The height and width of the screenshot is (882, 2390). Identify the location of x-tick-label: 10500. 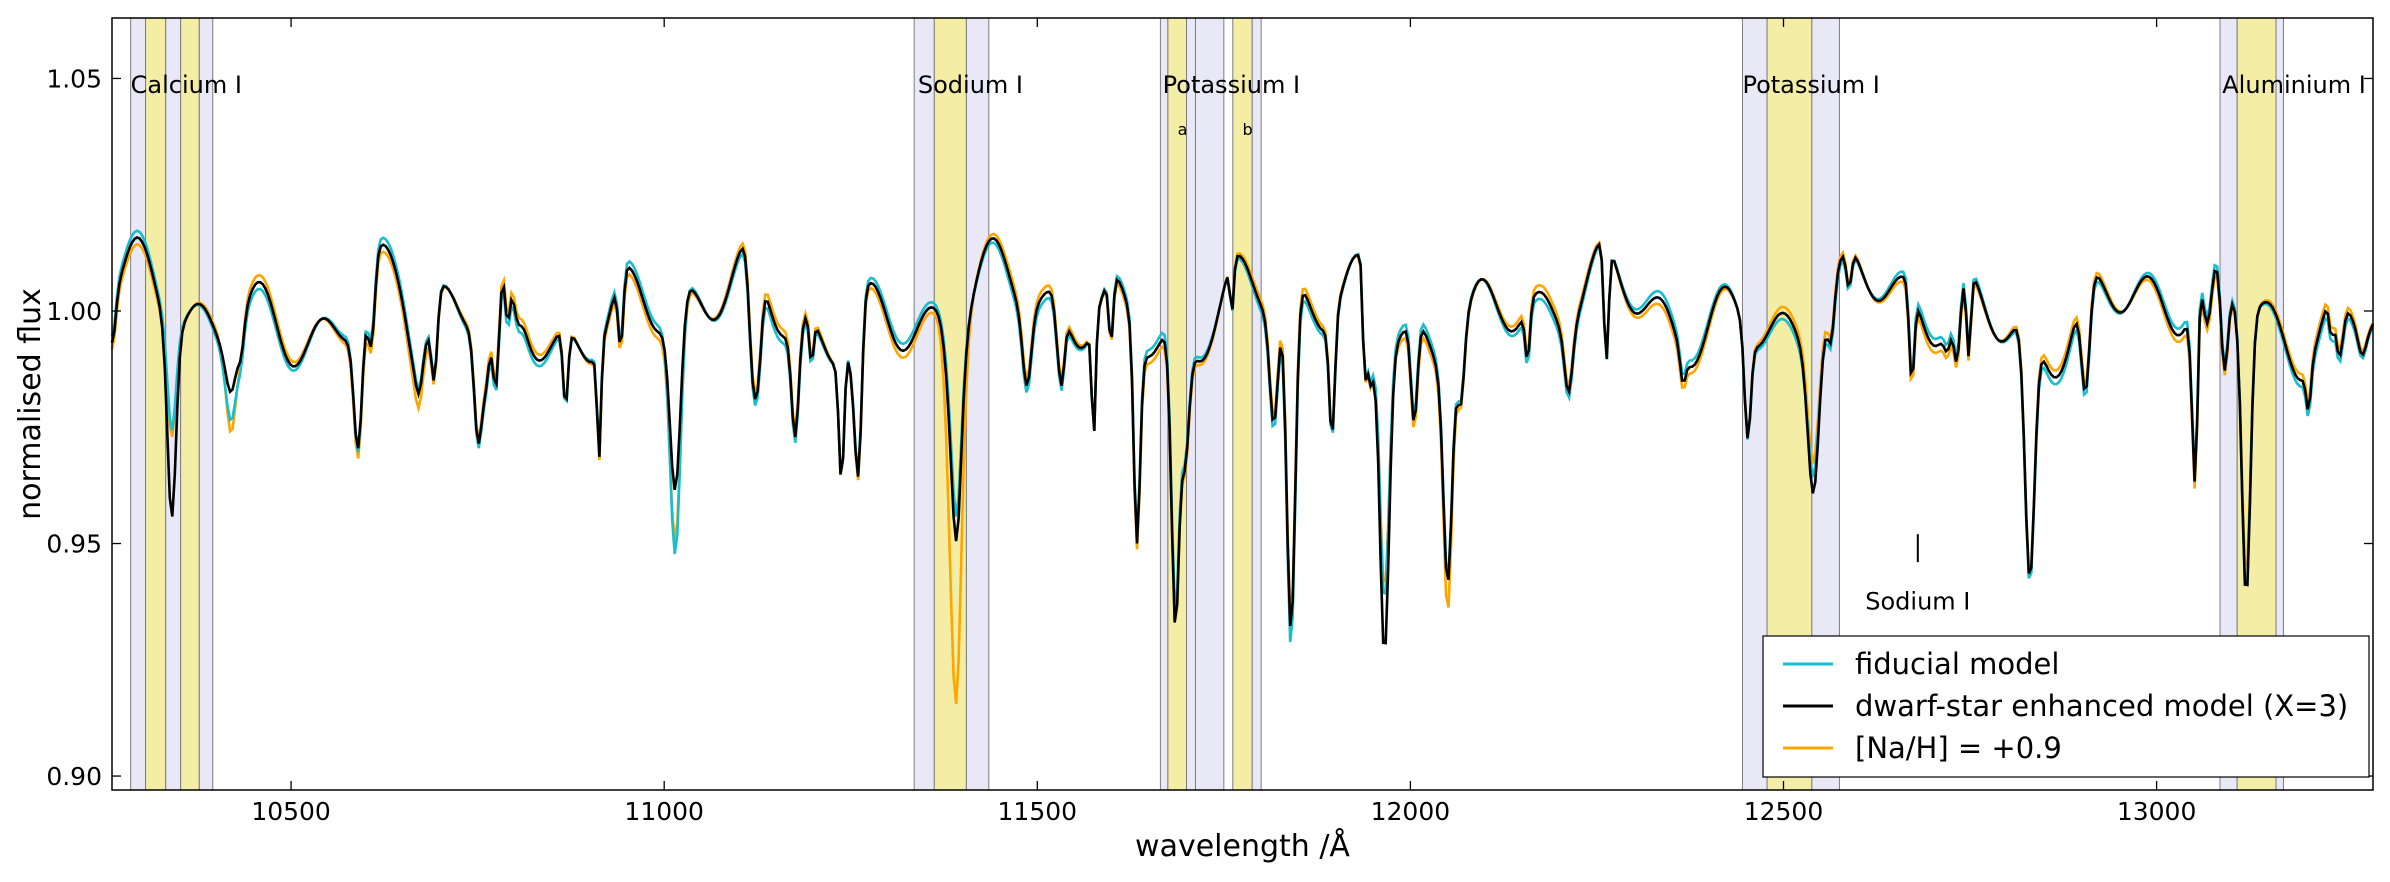
(291, 811).